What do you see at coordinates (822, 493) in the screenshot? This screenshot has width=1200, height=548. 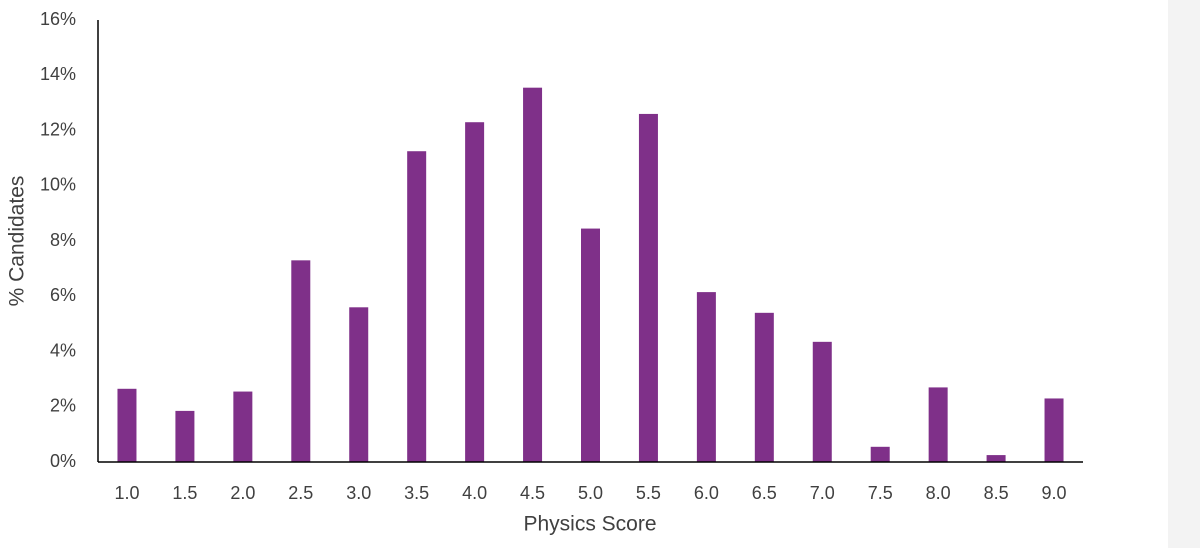 I see `x-tick-label: 7.0` at bounding box center [822, 493].